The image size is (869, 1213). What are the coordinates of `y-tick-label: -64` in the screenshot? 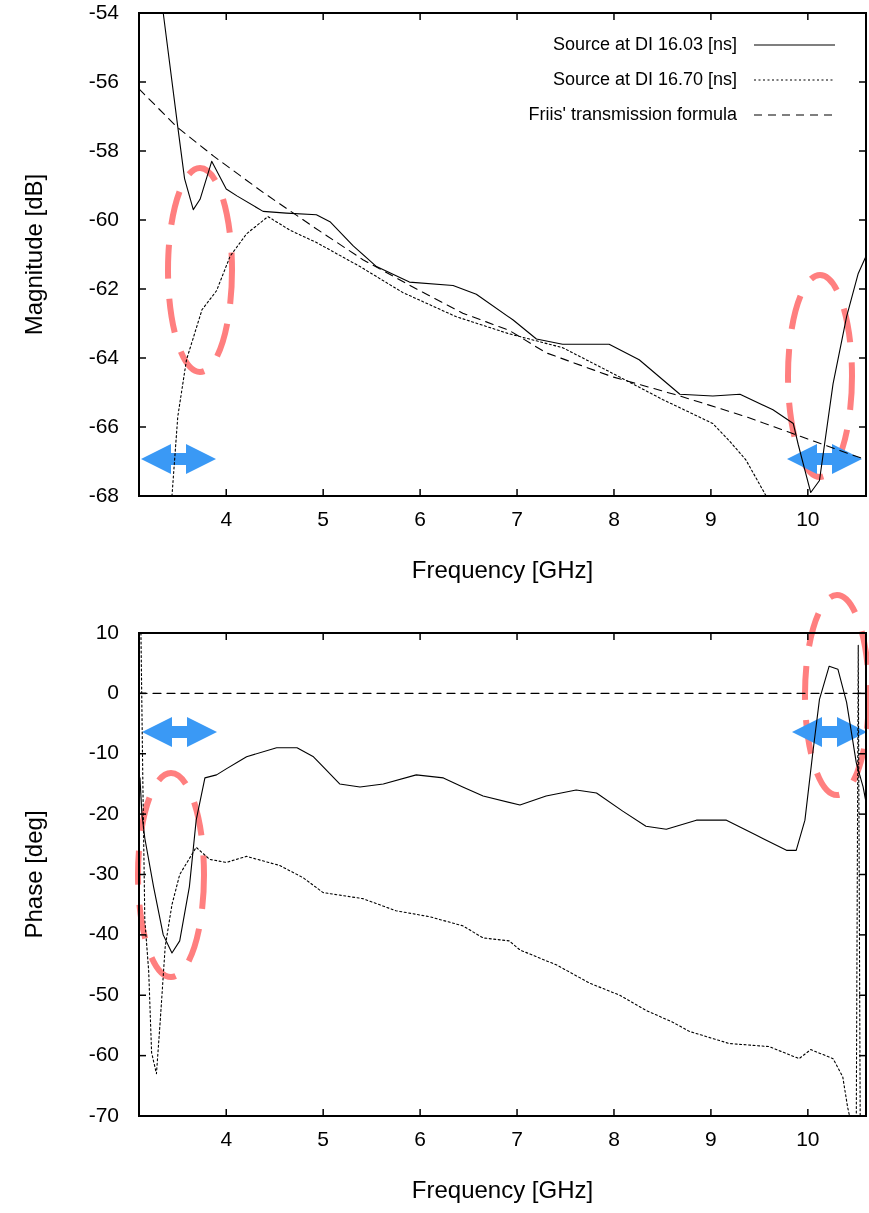 It's located at (104, 356).